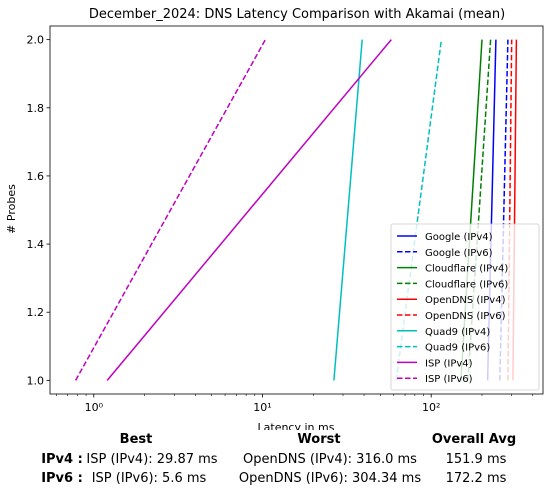 This screenshot has height=496, width=551. I want to click on legend-label-0: Google (IPv4), so click(459, 237).